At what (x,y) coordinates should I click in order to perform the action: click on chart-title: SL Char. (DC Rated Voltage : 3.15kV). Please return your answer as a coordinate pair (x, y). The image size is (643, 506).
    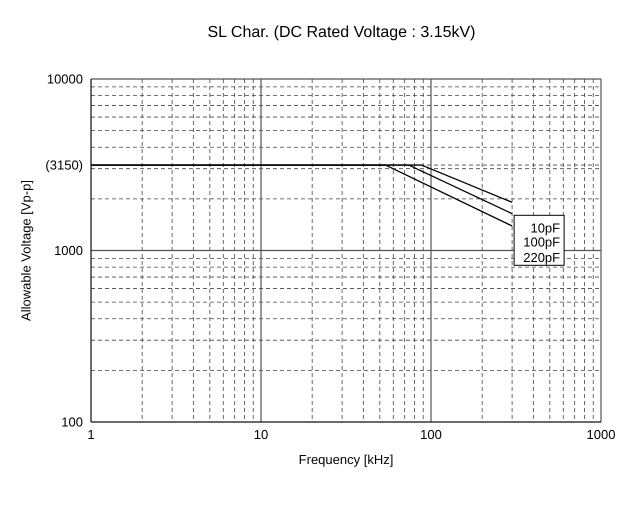
    Looking at the image, I should click on (341, 33).